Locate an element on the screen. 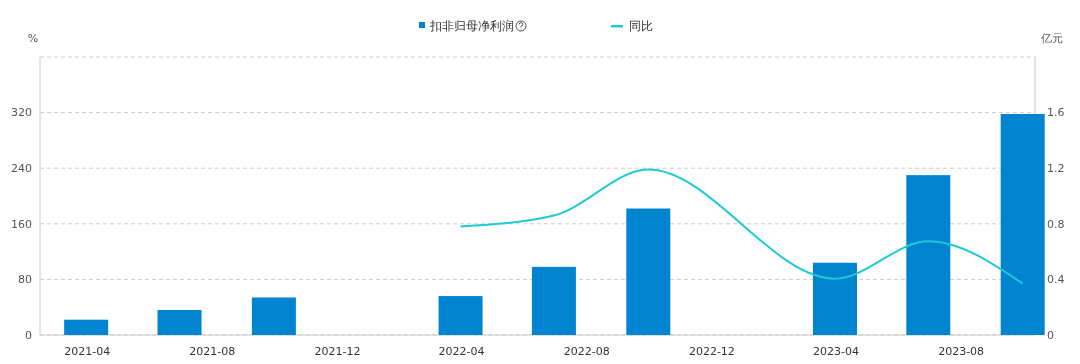  y-tick-label: 240 is located at coordinates (21, 169).